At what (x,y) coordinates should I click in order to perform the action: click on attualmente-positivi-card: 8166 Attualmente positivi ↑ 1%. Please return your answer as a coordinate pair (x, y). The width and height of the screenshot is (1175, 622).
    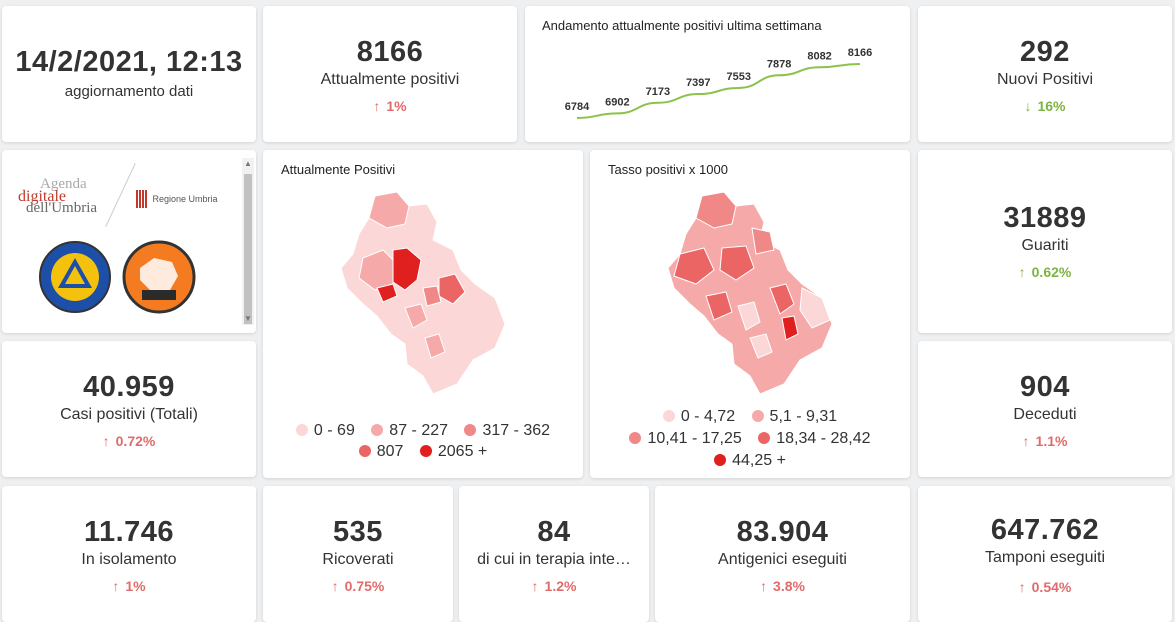
    Looking at the image, I should click on (390, 74).